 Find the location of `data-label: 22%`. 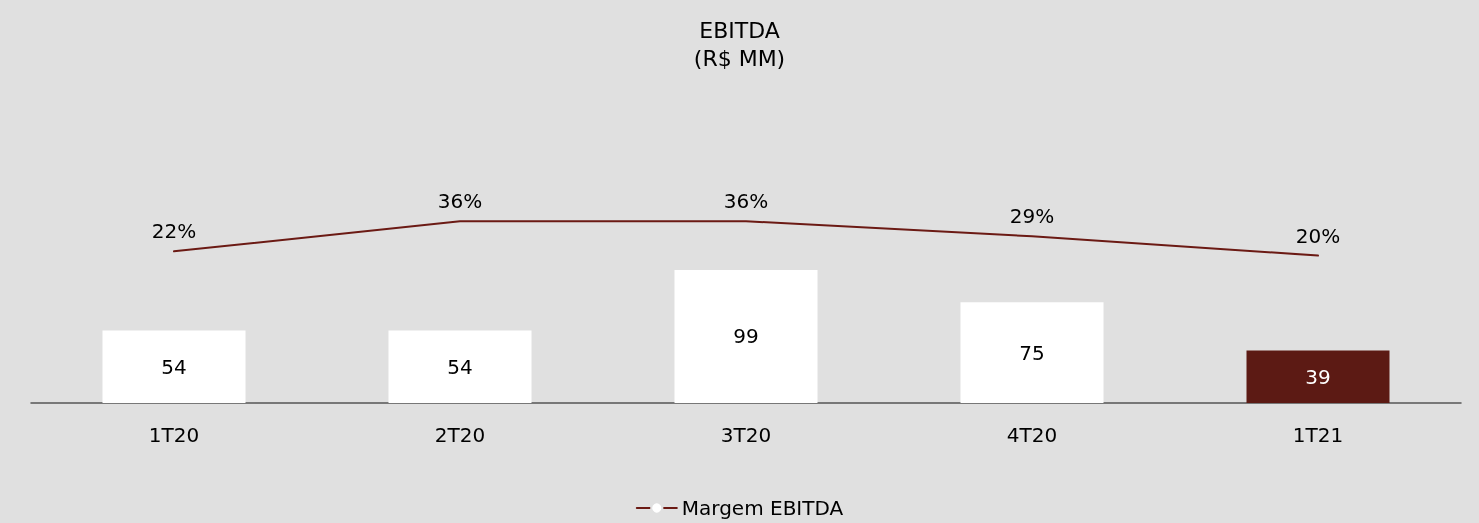

data-label: 22% is located at coordinates (174, 231).